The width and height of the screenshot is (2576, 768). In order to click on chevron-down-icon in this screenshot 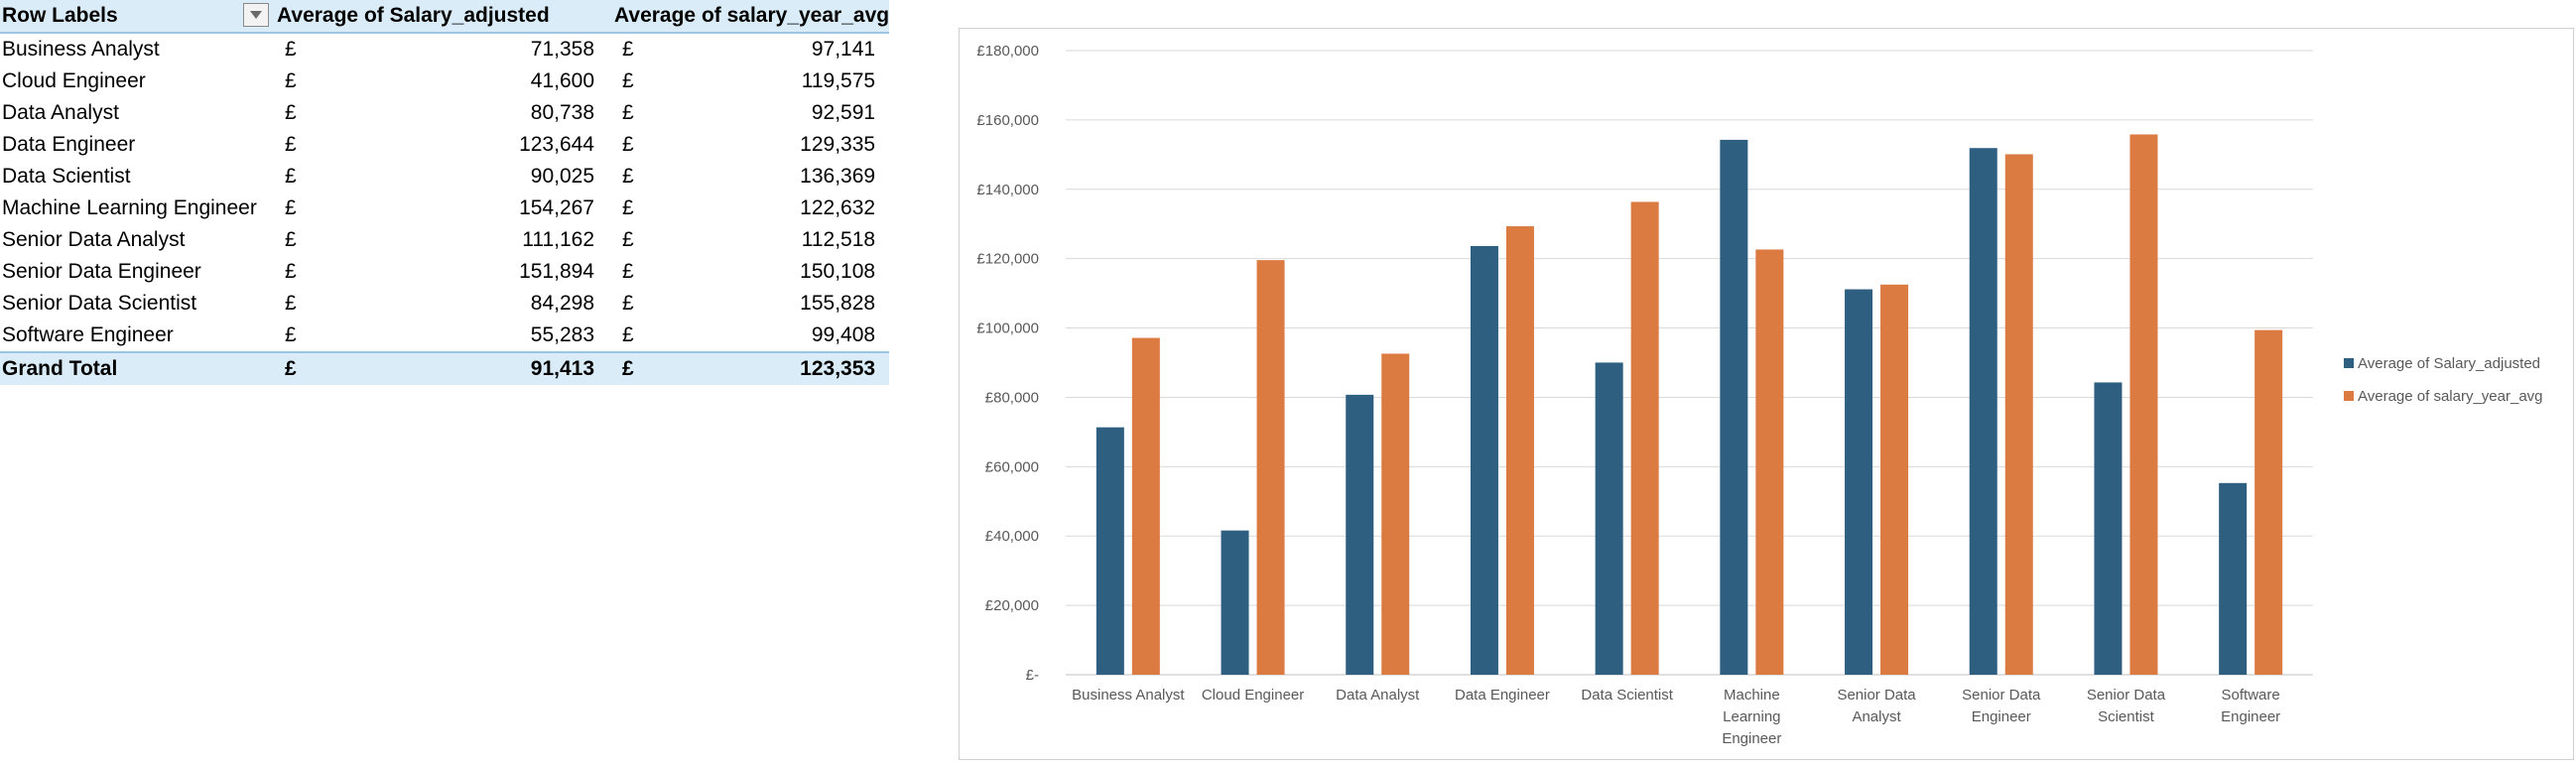, I will do `click(256, 15)`.